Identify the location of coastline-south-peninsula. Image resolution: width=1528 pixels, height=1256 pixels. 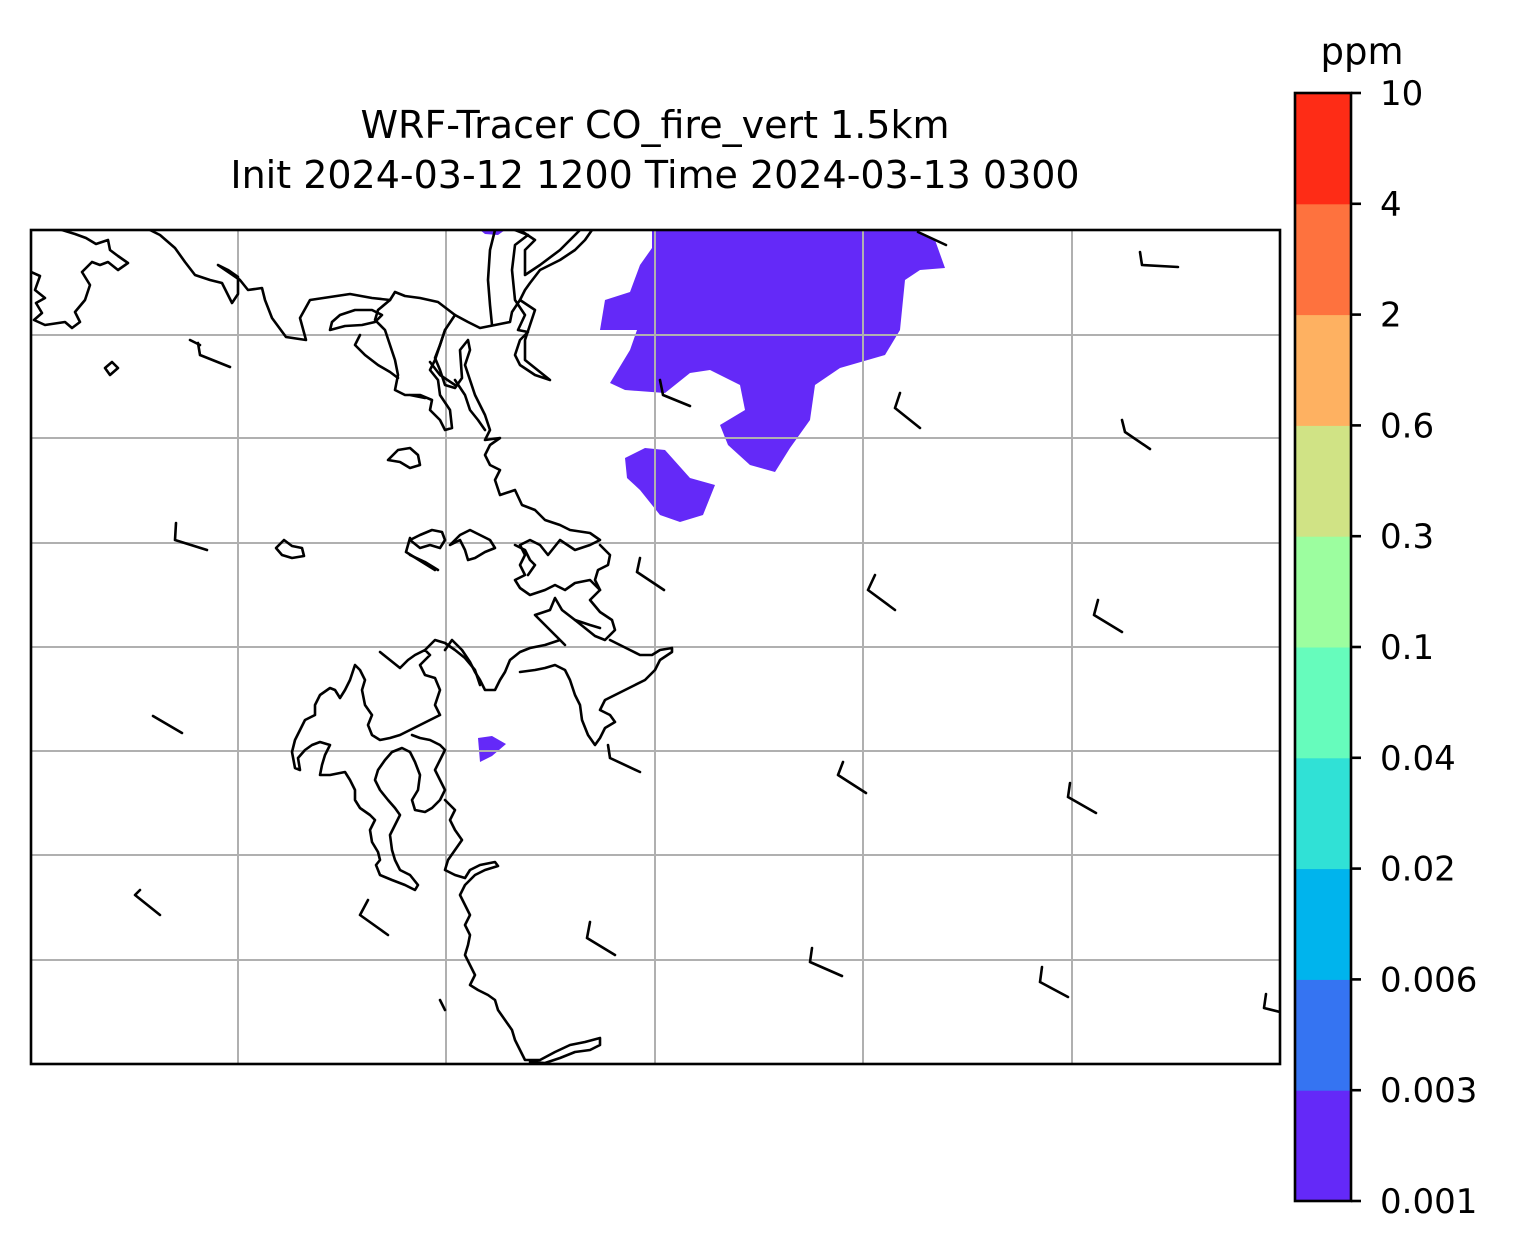
(522, 931).